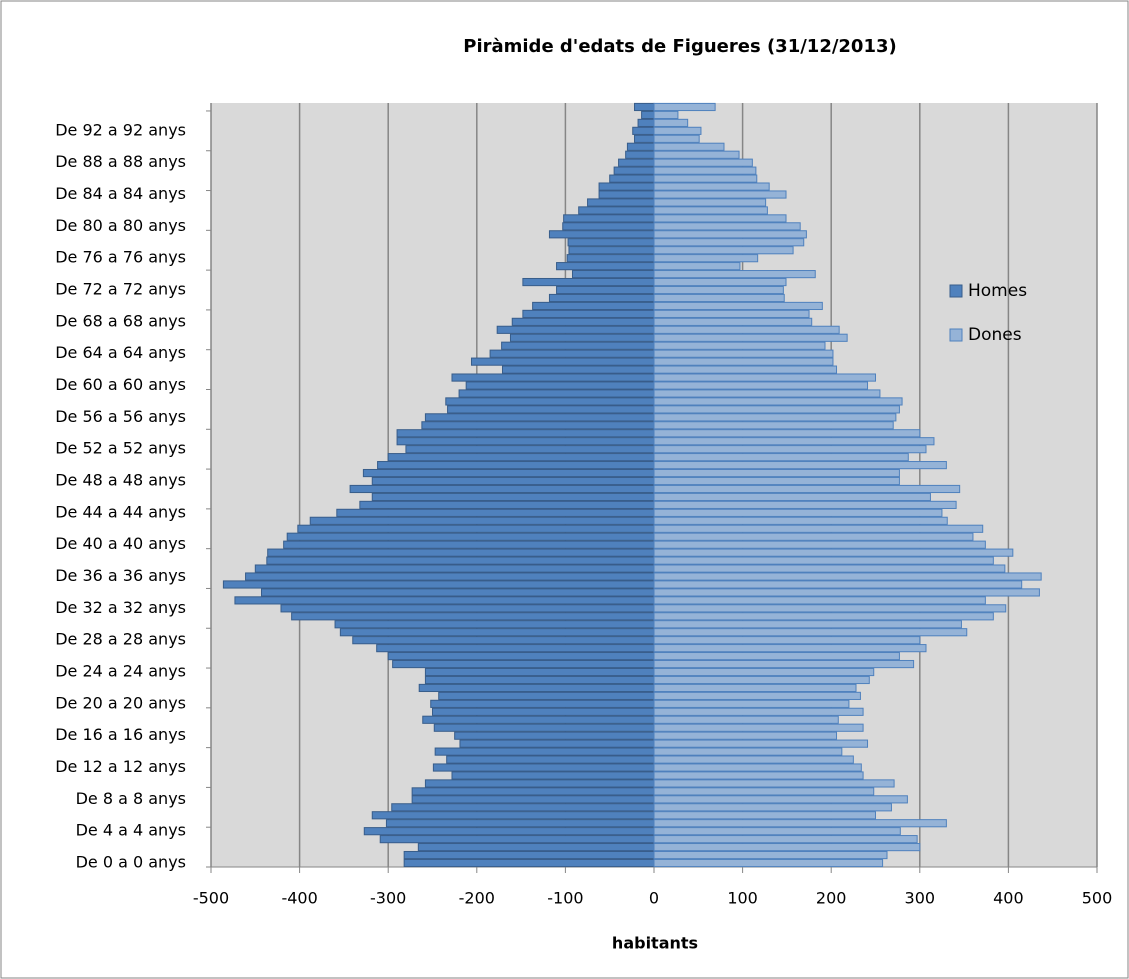 The image size is (1129, 979). I want to click on y-tick-label: De 24 a 24 anys, so click(120, 671).